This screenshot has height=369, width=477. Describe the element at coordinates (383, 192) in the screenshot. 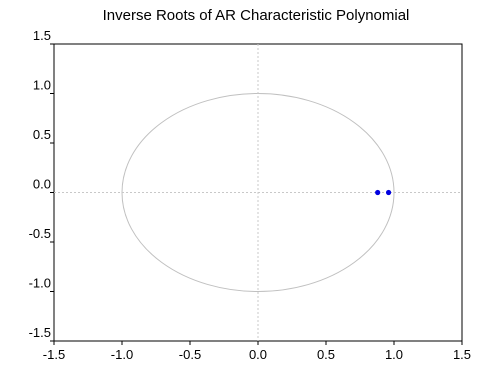

I see `root-points` at that location.